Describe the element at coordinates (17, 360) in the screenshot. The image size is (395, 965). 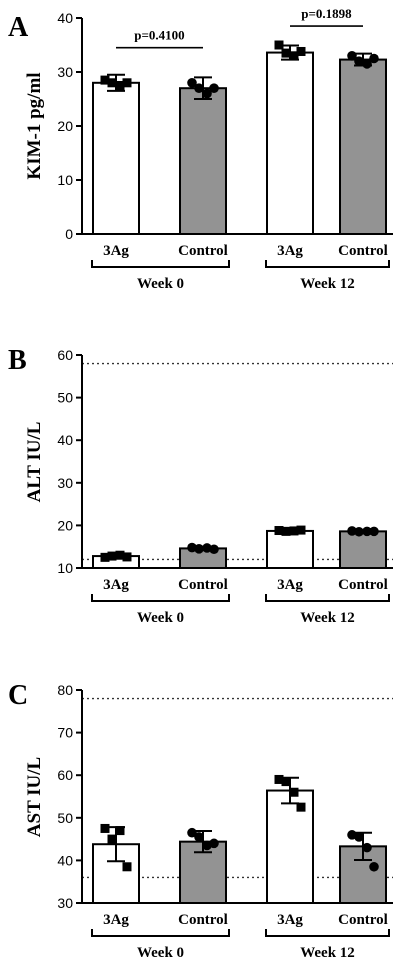
I see `panel-letter: B` at that location.